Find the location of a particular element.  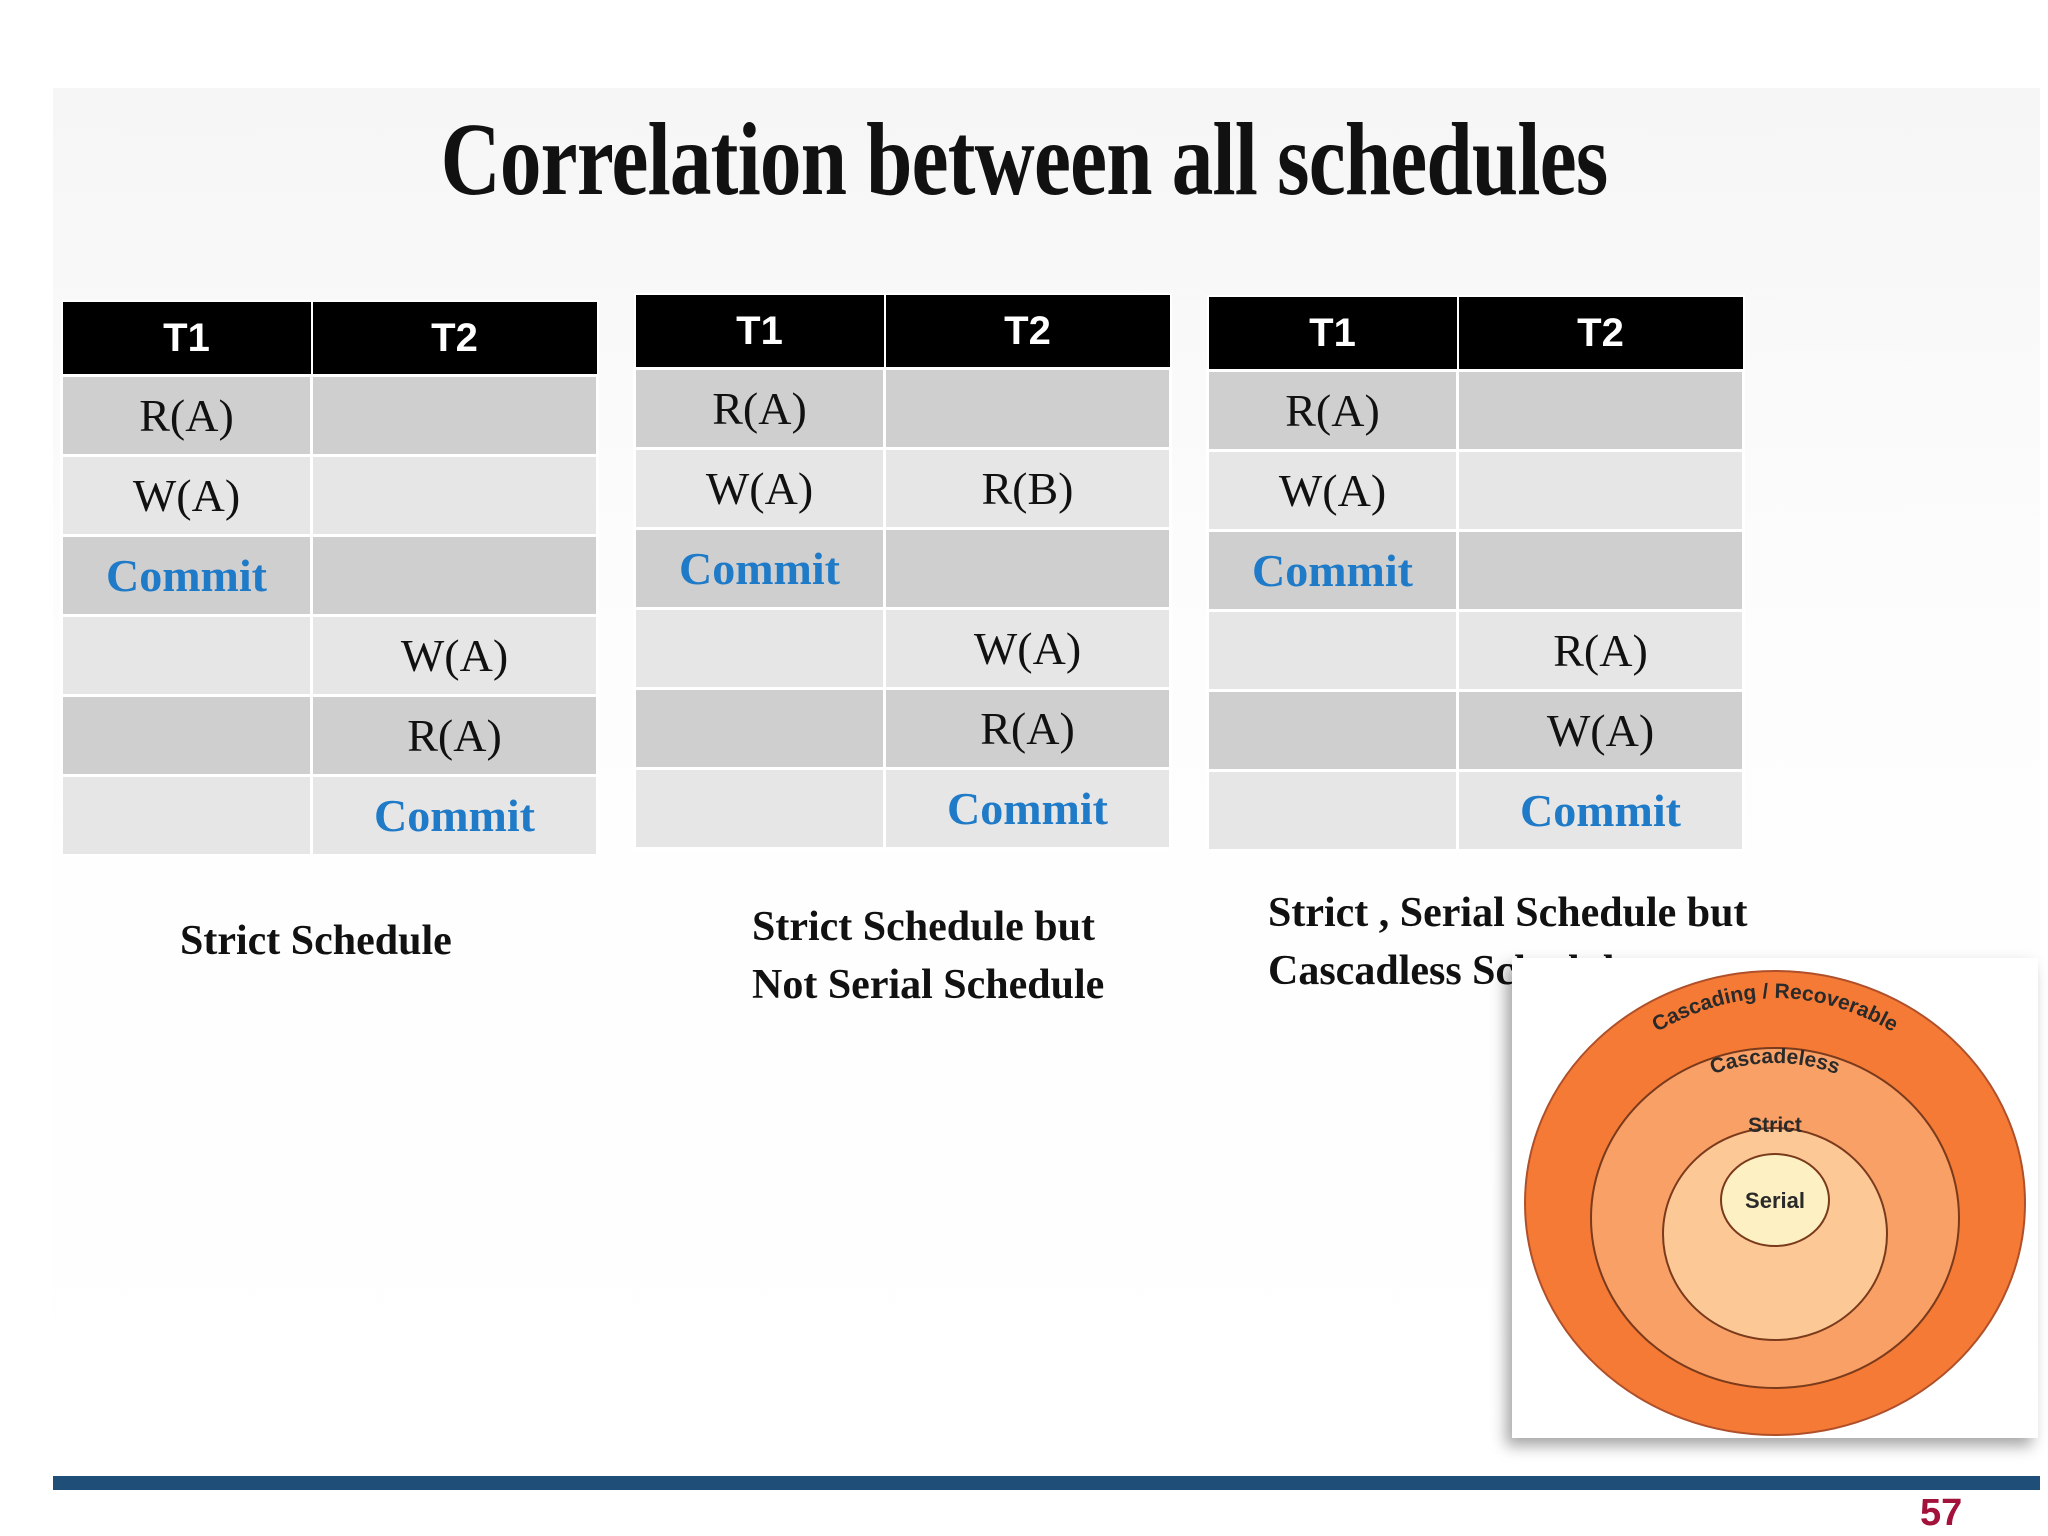

schedule-table-3: T1 T2 R(A) W(A) Commit R(A) W(A) Commit is located at coordinates (1475, 573).